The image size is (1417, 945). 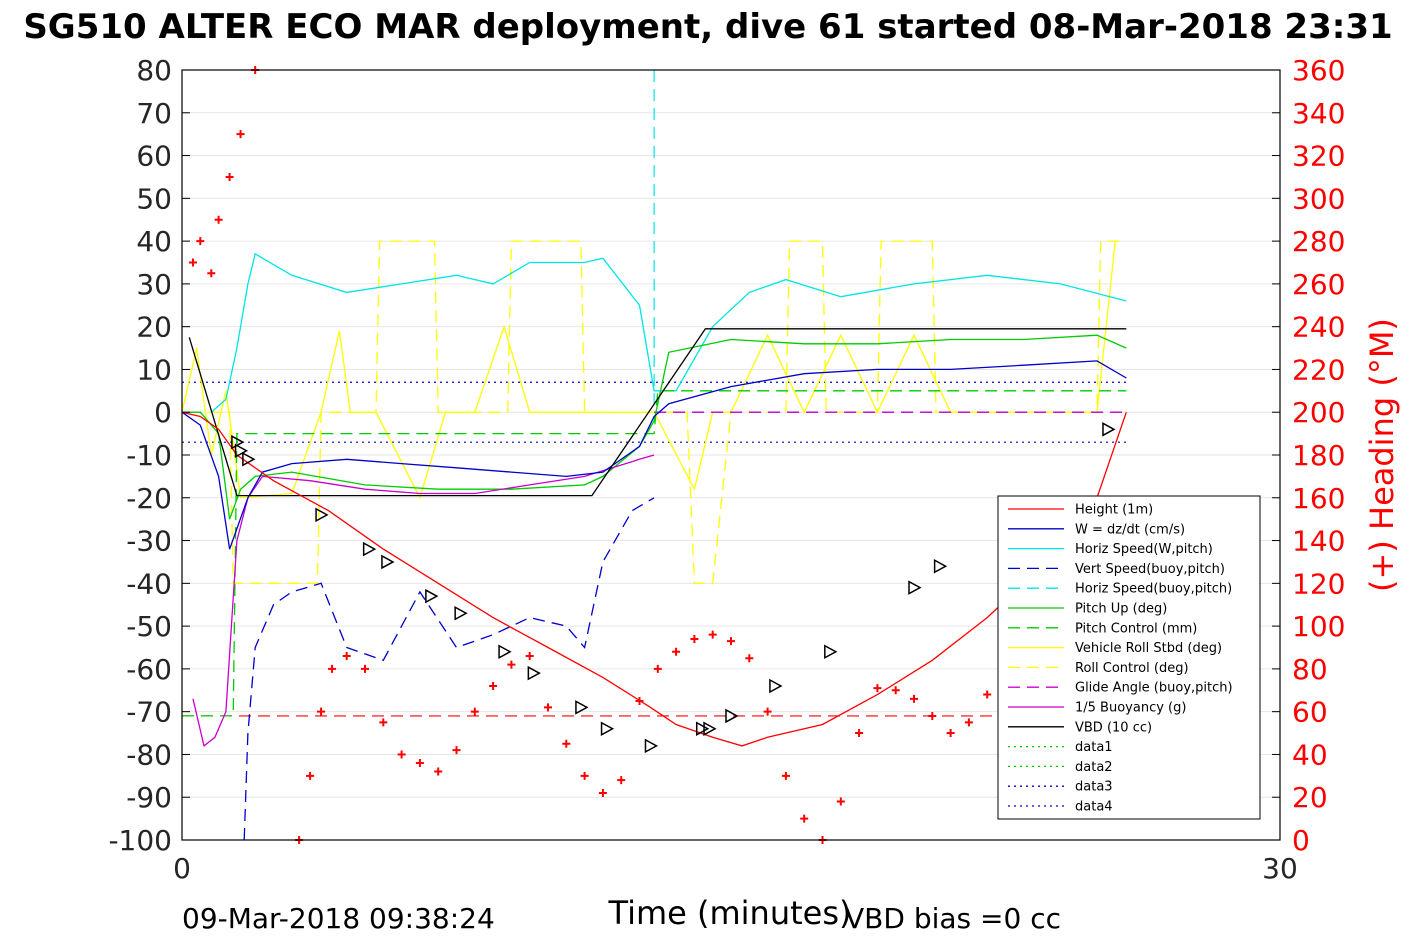 What do you see at coordinates (1144, 549) in the screenshot?
I see `legend-label-horiz-w: Horiz Speed(W,pitch)` at bounding box center [1144, 549].